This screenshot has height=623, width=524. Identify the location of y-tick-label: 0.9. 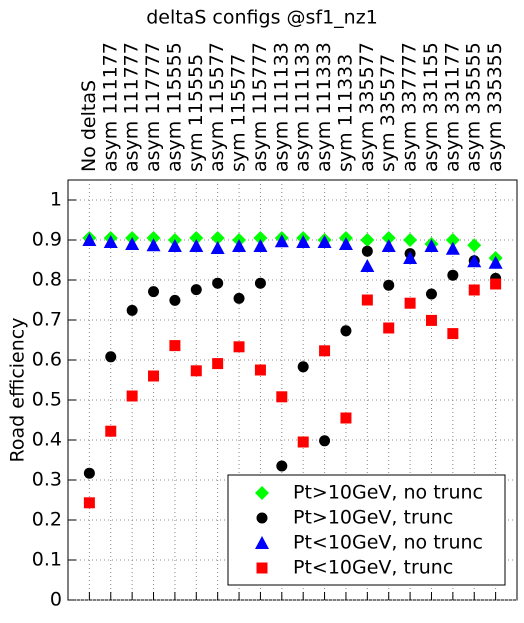
(47, 240).